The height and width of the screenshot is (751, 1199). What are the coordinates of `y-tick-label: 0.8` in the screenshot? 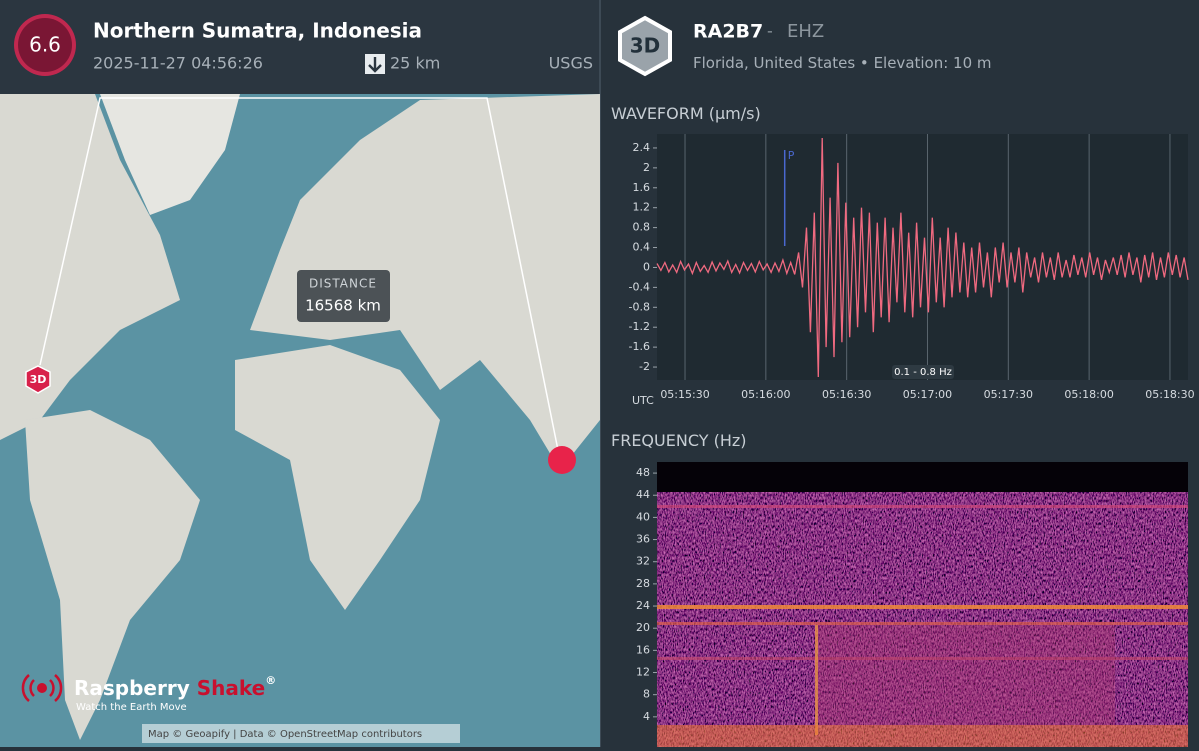 It's located at (642, 227).